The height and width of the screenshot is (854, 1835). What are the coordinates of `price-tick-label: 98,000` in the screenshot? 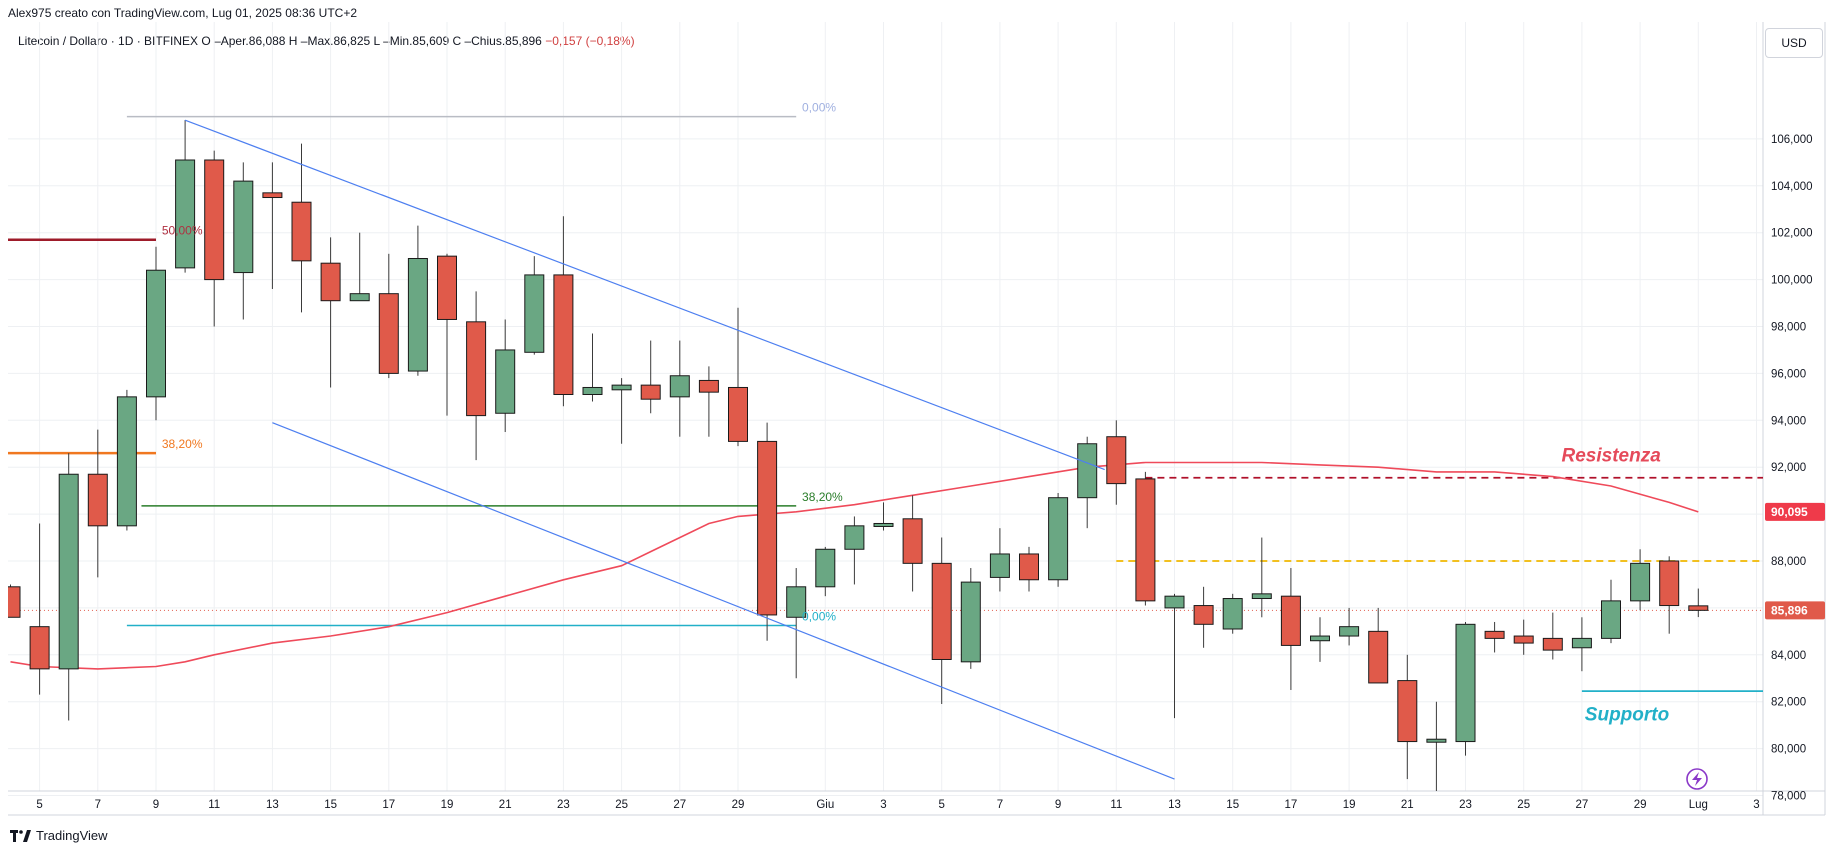 It's located at (1788, 328).